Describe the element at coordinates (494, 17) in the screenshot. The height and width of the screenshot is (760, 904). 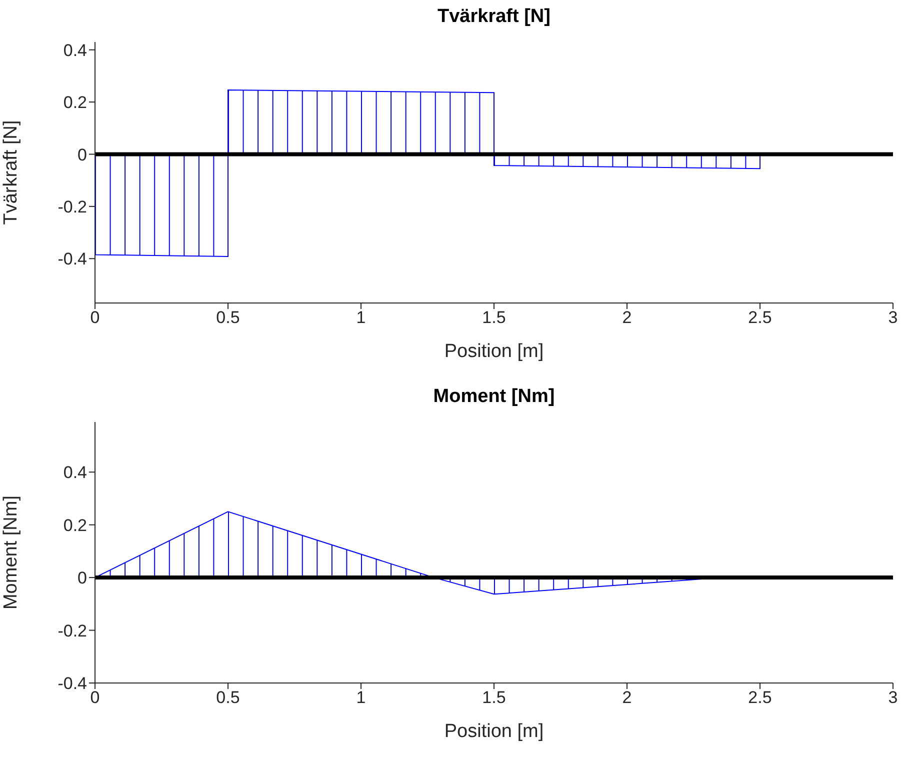
I see `chart-title: Tvärkraft [N]` at that location.